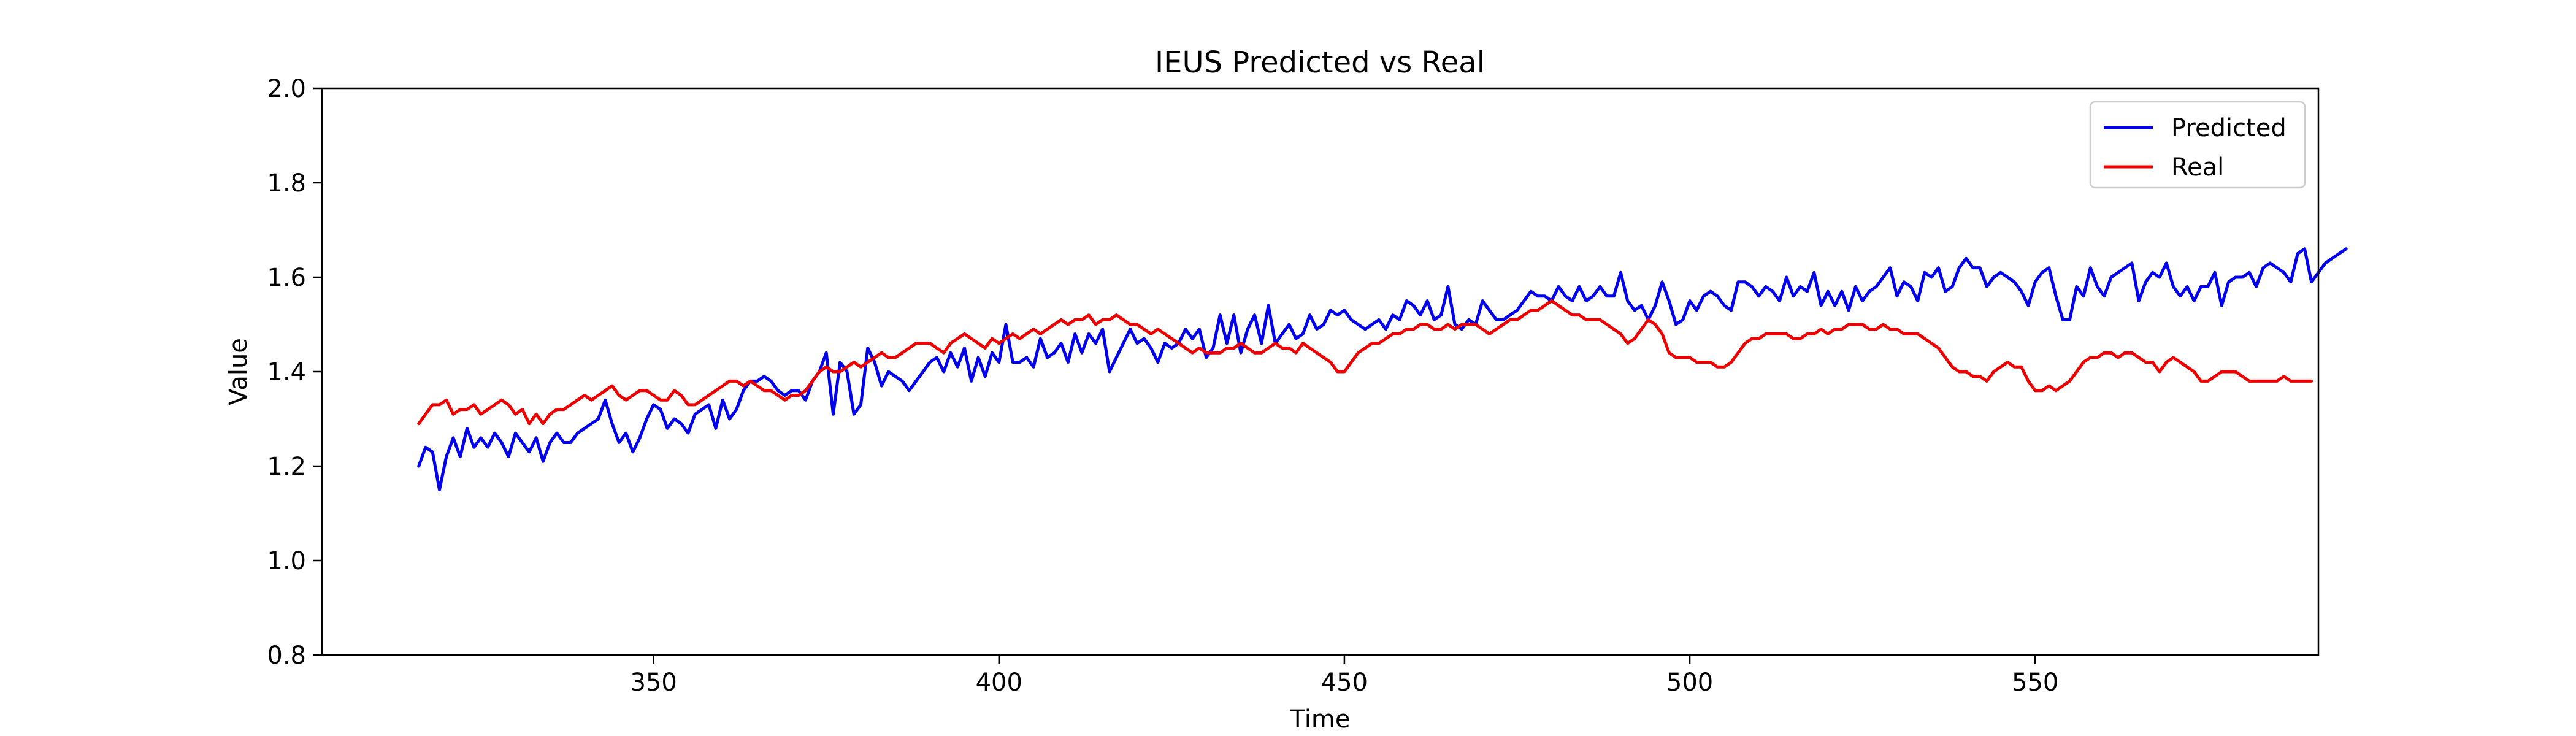 Image resolution: width=2576 pixels, height=736 pixels. I want to click on y-tick-label: 1.6, so click(286, 278).